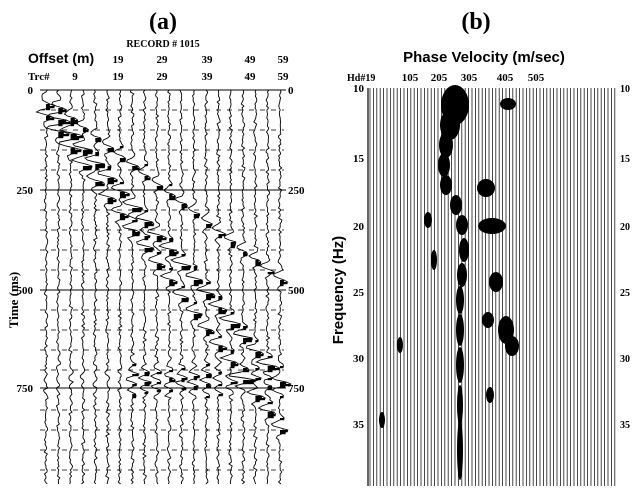 The width and height of the screenshot is (632, 489). I want to click on velocity-tick-labels: 105 205 305 405 505, so click(473, 78).